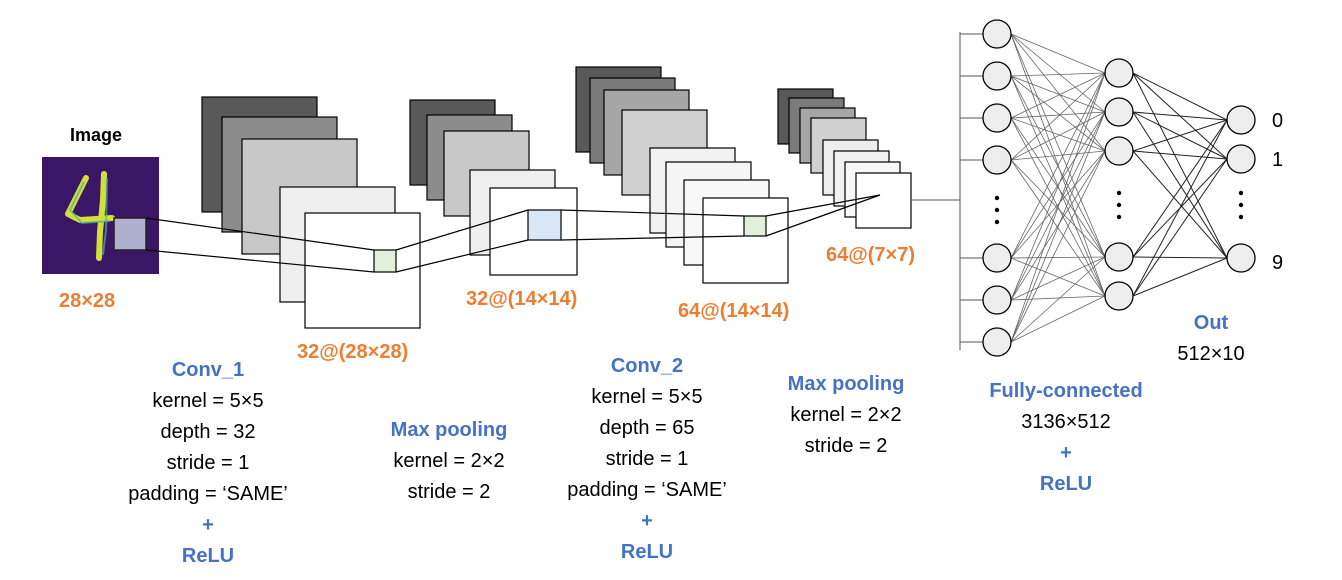 The width and height of the screenshot is (1342, 580). I want to click on fc-title: Fully-connected, so click(1066, 391).